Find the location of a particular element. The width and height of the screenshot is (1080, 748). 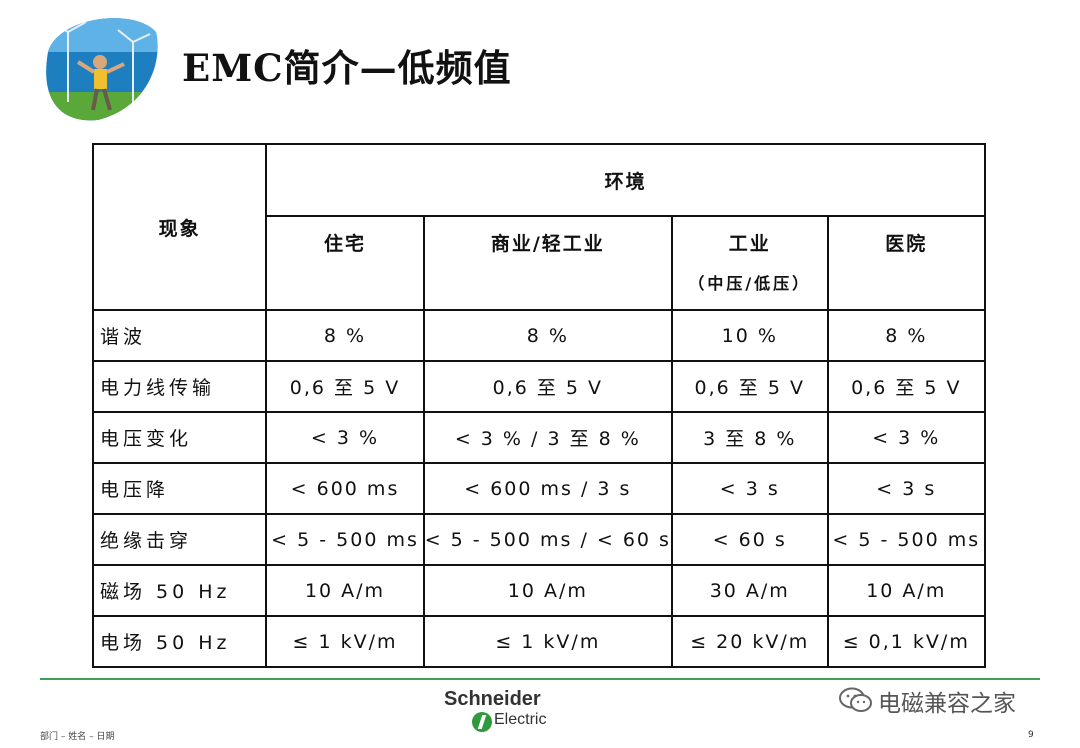

table-cell: ≤ 0,1 kV/m is located at coordinates (906, 641).